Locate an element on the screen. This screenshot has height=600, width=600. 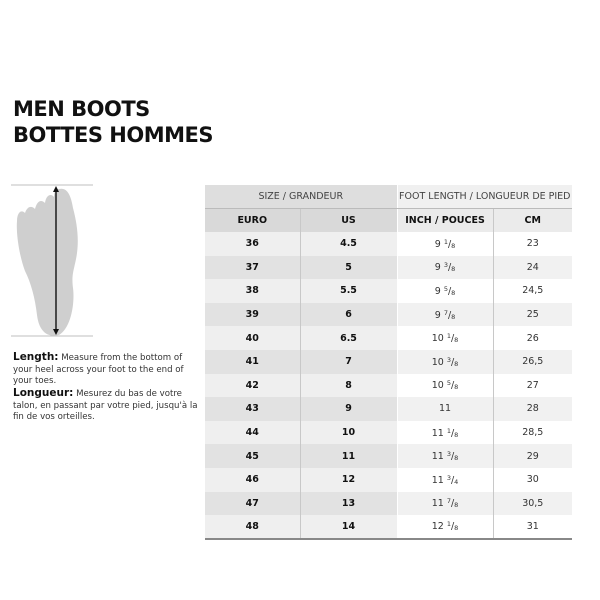
inch-numerator: 7 is located at coordinates (445, 312).